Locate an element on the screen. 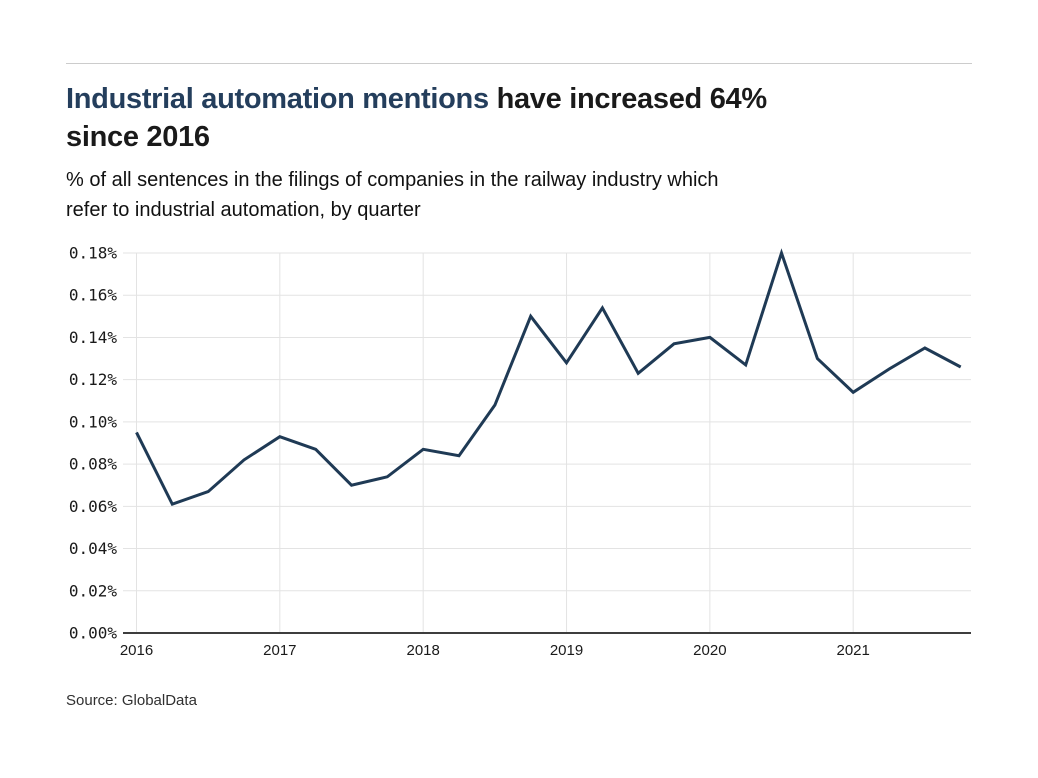 This screenshot has height=778, width=1038. y-axis-tick-label: 0.00% is located at coordinates (93, 633).